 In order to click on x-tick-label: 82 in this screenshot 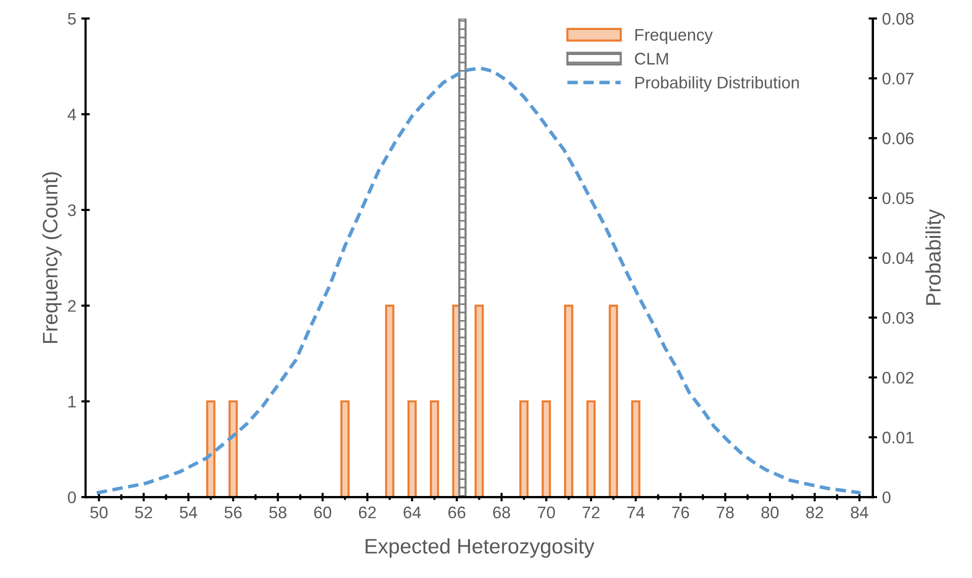, I will do `click(815, 512)`.